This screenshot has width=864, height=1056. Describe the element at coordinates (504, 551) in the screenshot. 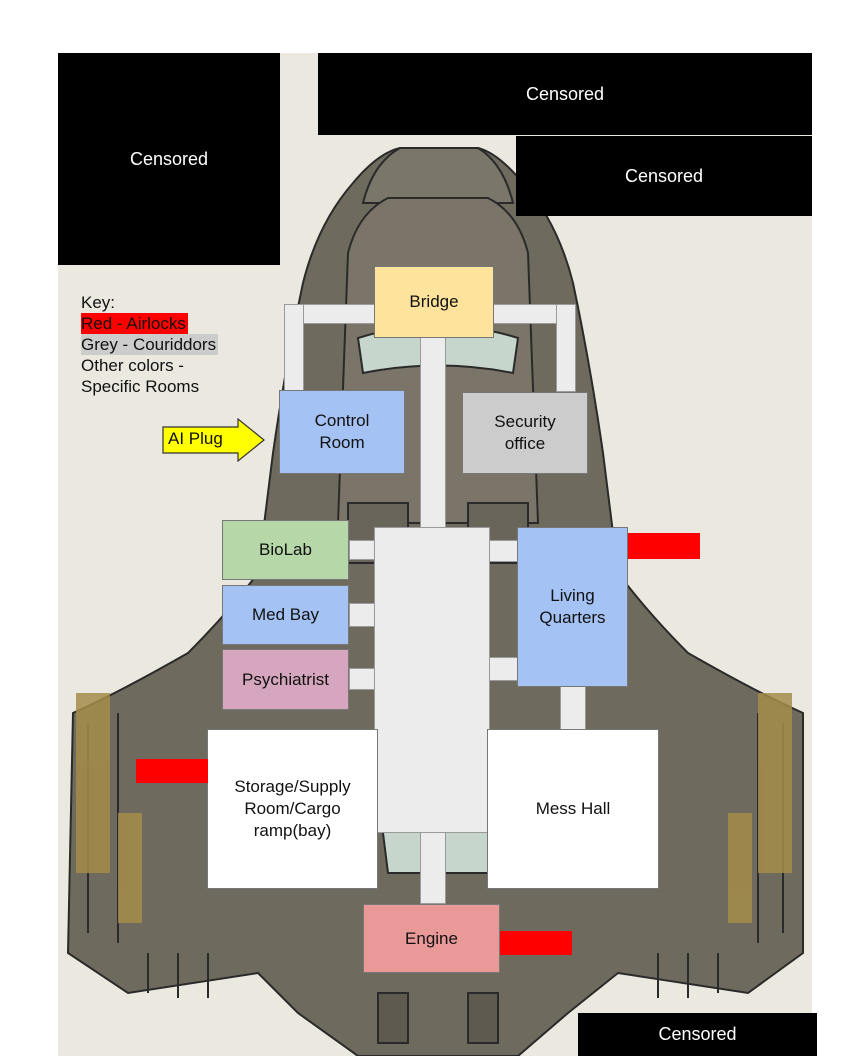

I see `corridor-to-living-top` at that location.